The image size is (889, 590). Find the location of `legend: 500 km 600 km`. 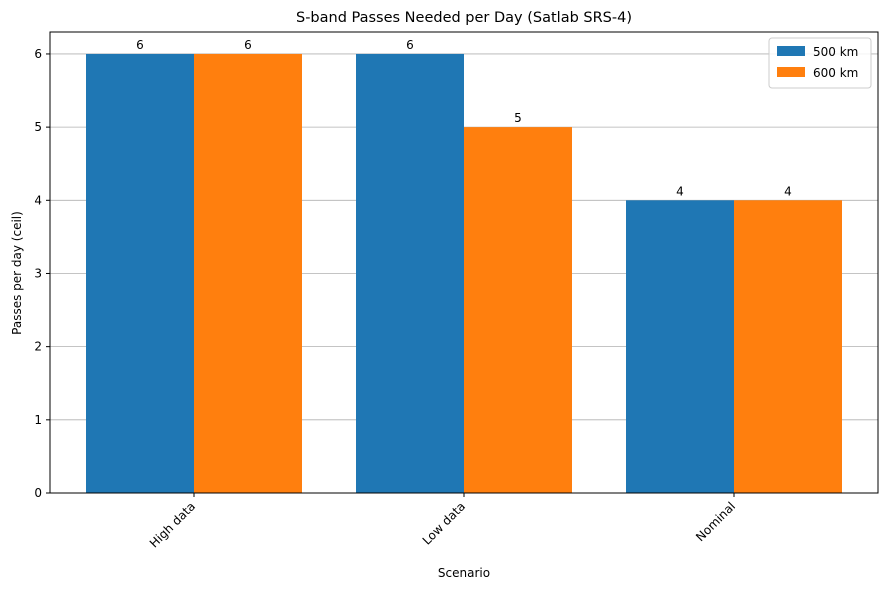

legend: 500 km 600 km is located at coordinates (820, 63).